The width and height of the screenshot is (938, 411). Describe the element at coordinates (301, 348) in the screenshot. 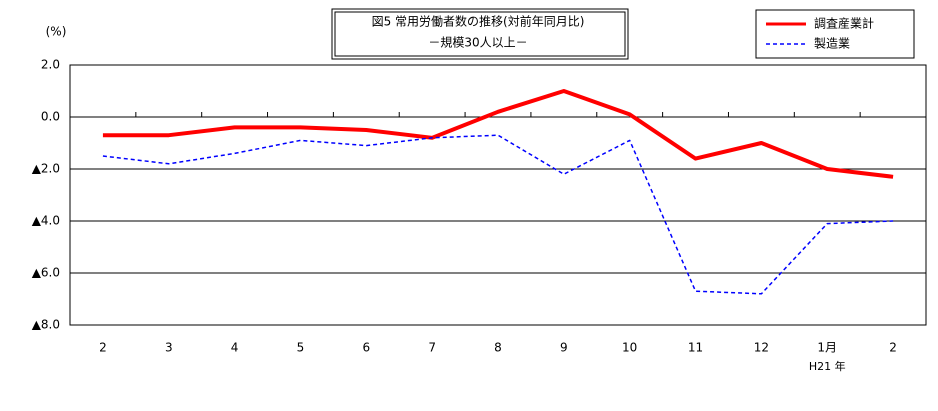

I see `x-tick-label: 5` at that location.